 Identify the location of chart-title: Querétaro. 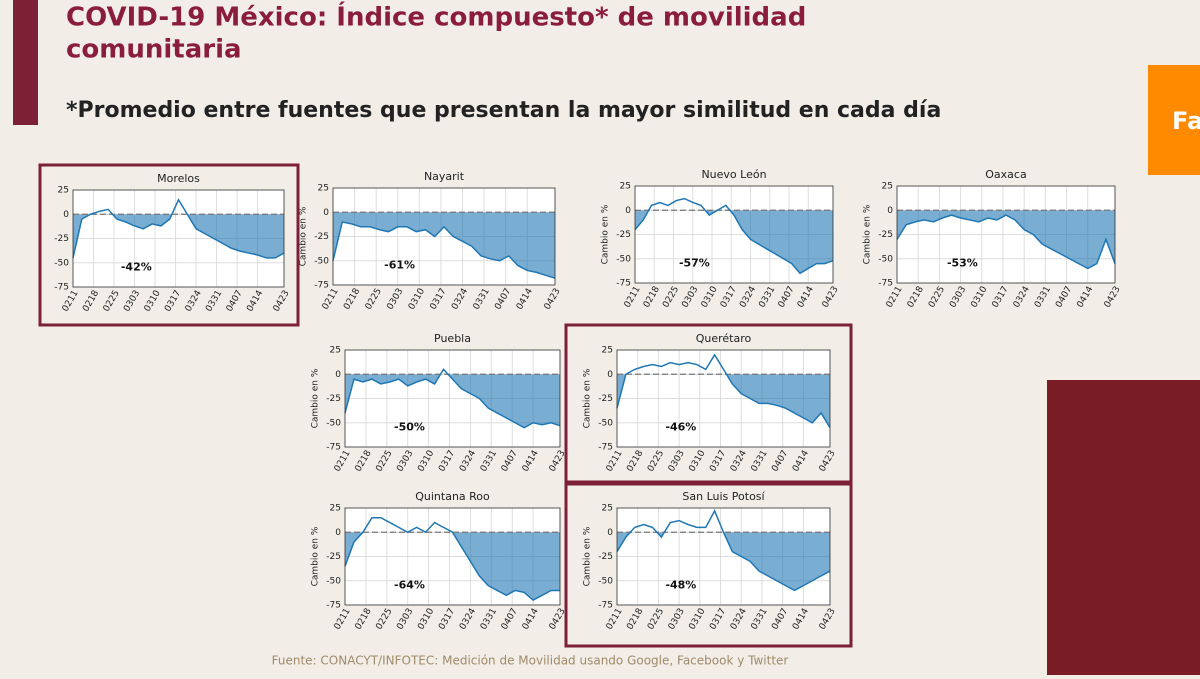
(724, 338).